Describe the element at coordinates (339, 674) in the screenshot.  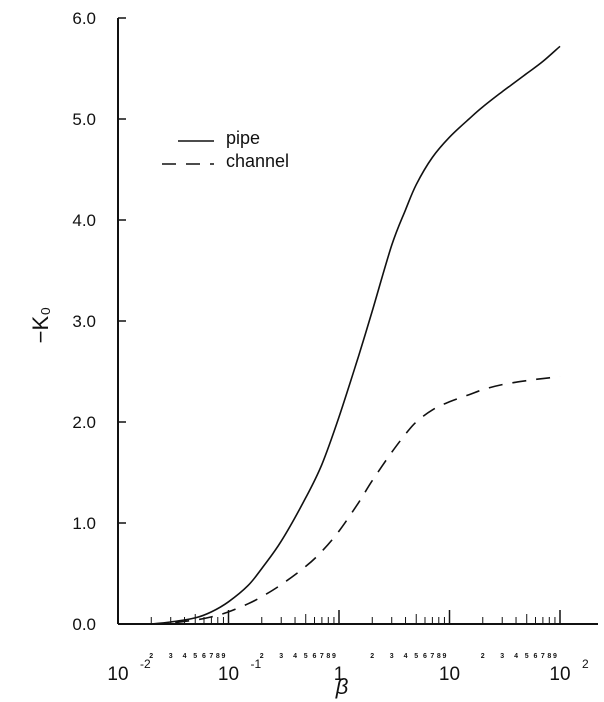
I see `x-decade-label: 1` at that location.